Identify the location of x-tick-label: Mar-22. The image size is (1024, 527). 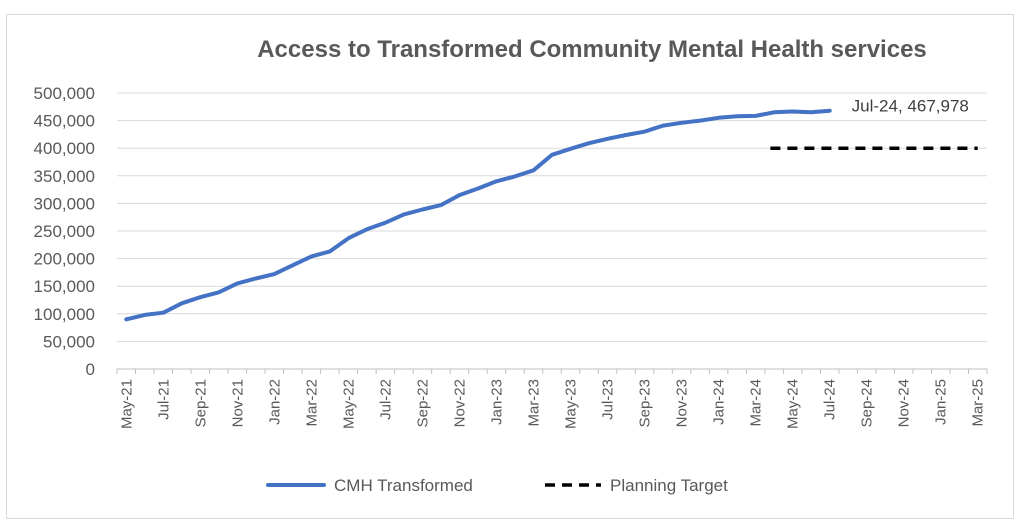
(311, 403).